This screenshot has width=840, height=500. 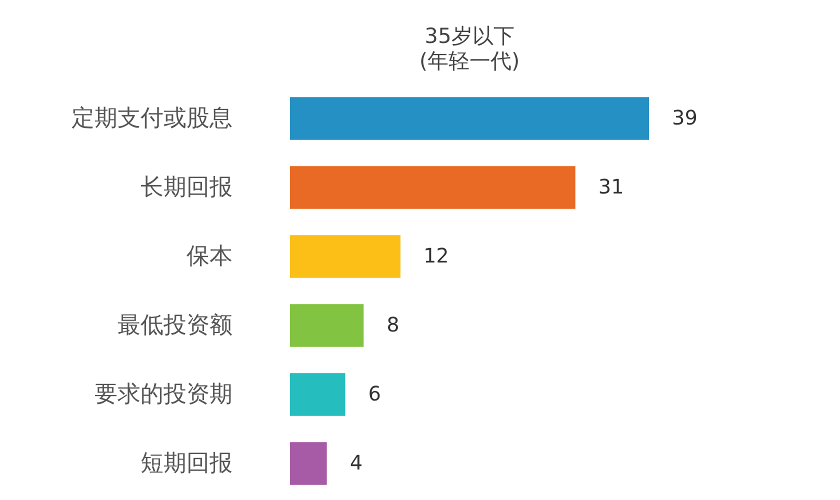 I want to click on y-tick-label: 定期支付或股息, so click(x=152, y=119).